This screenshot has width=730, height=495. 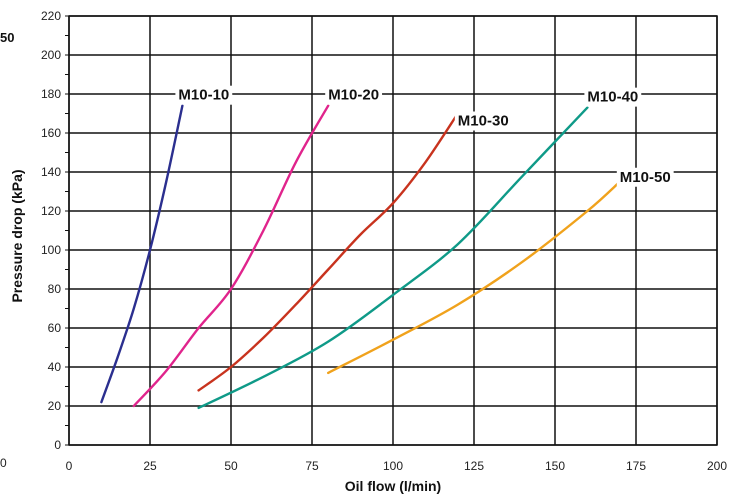 What do you see at coordinates (424, 136) in the screenshot?
I see `series-labels: M10-10 M10-20 M10-30 M10-40 M10-50` at bounding box center [424, 136].